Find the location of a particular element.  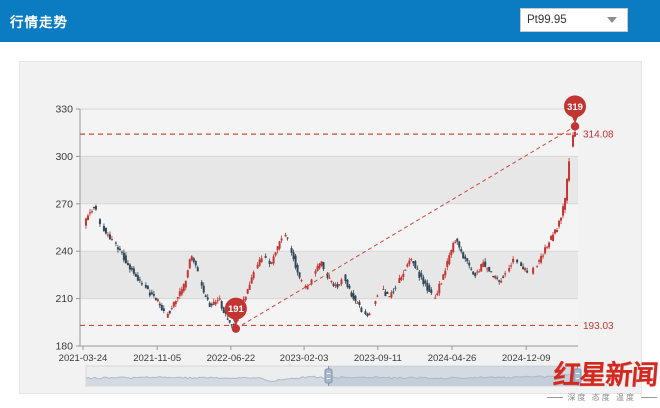

app-header: 行情走势 Pt99.95 is located at coordinates (330, 21).